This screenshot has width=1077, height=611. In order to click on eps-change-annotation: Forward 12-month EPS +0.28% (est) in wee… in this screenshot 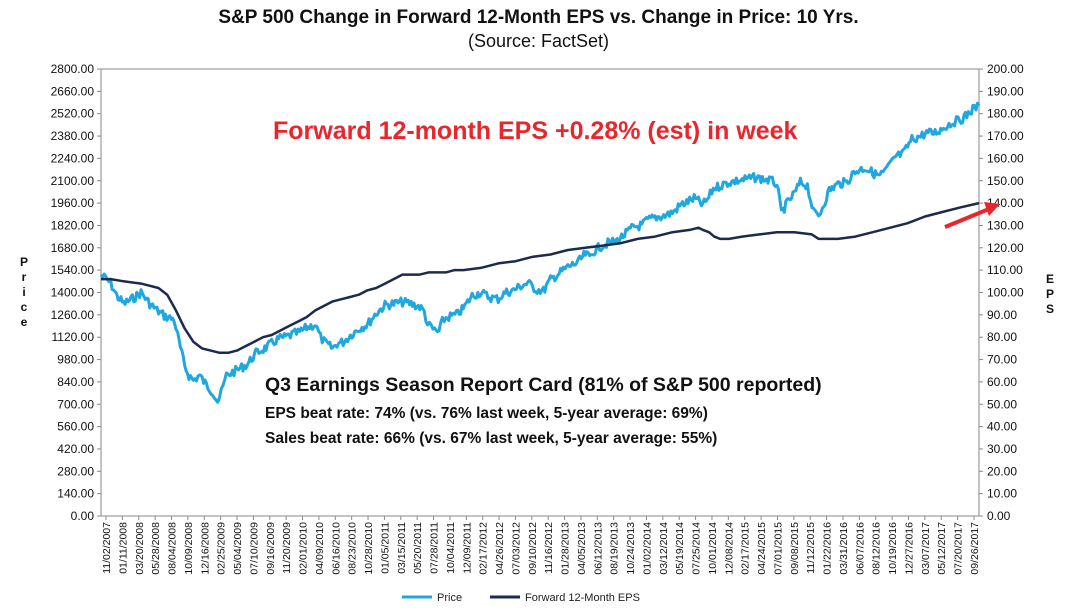, I will do `click(535, 131)`.